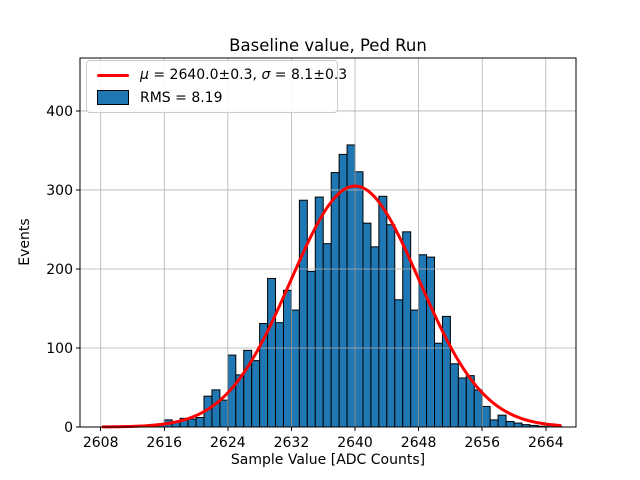  What do you see at coordinates (328, 460) in the screenshot?
I see `x-axis-label: Sample Value [ADC Counts]` at bounding box center [328, 460].